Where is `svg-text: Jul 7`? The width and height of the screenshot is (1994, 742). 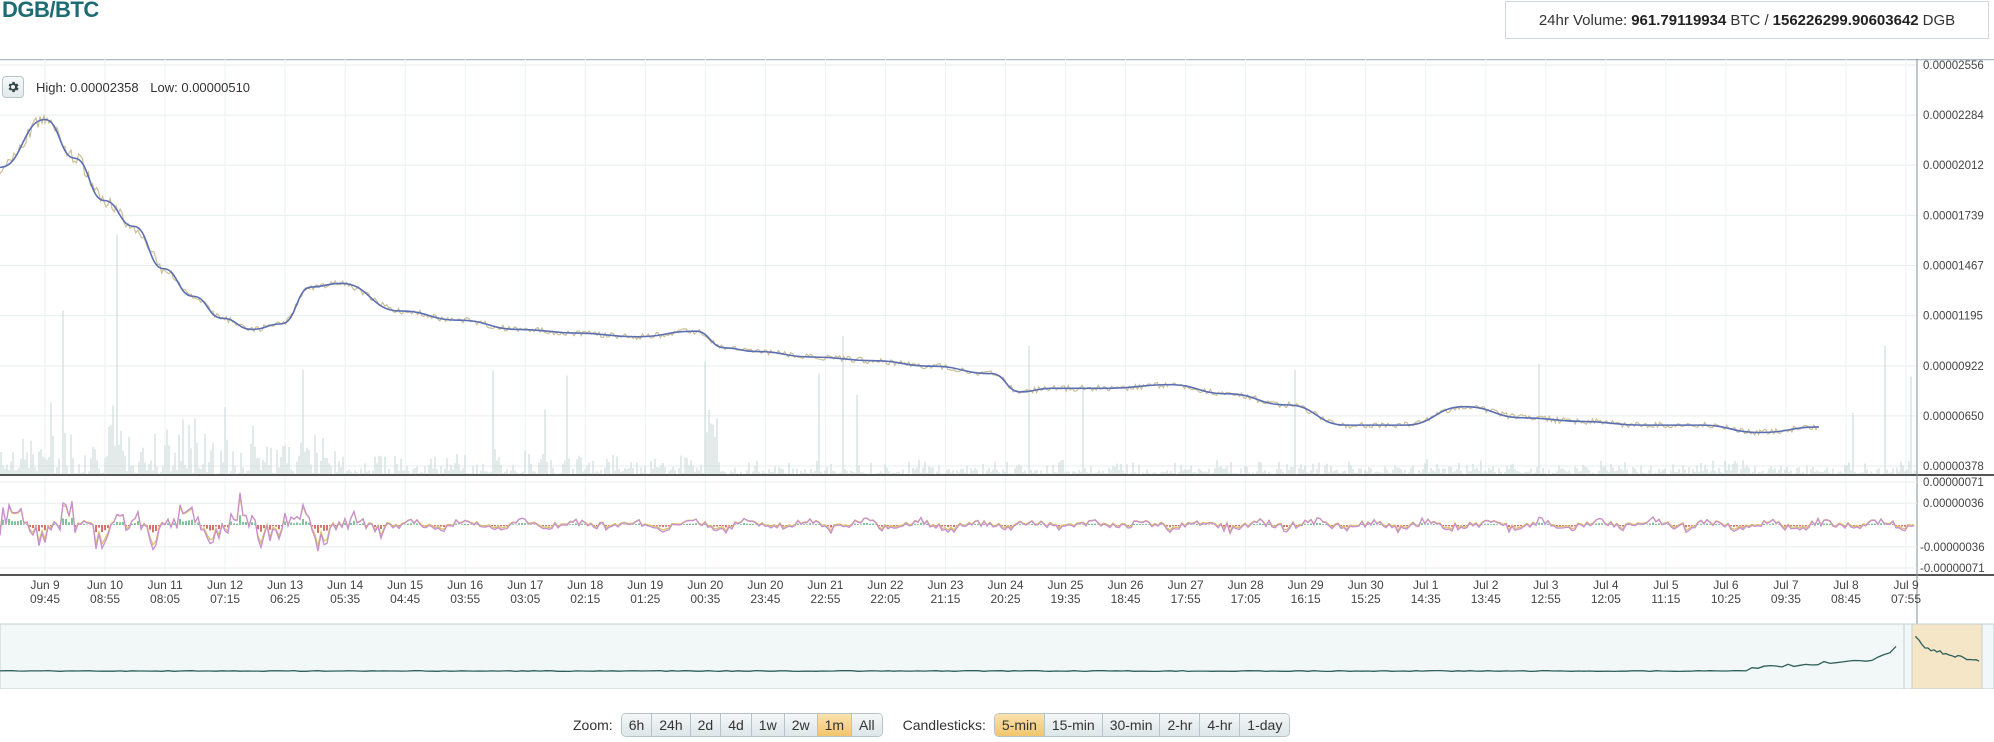
svg-text: Jul 7 is located at coordinates (1786, 585).